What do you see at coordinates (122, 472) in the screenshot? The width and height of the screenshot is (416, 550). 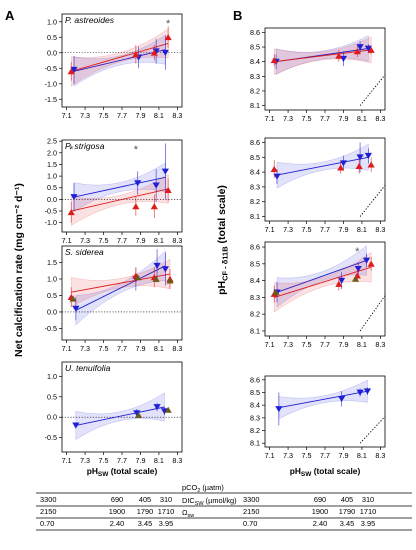 I see `left-x-axis-title: pHSW (total scale)` at bounding box center [122, 472].